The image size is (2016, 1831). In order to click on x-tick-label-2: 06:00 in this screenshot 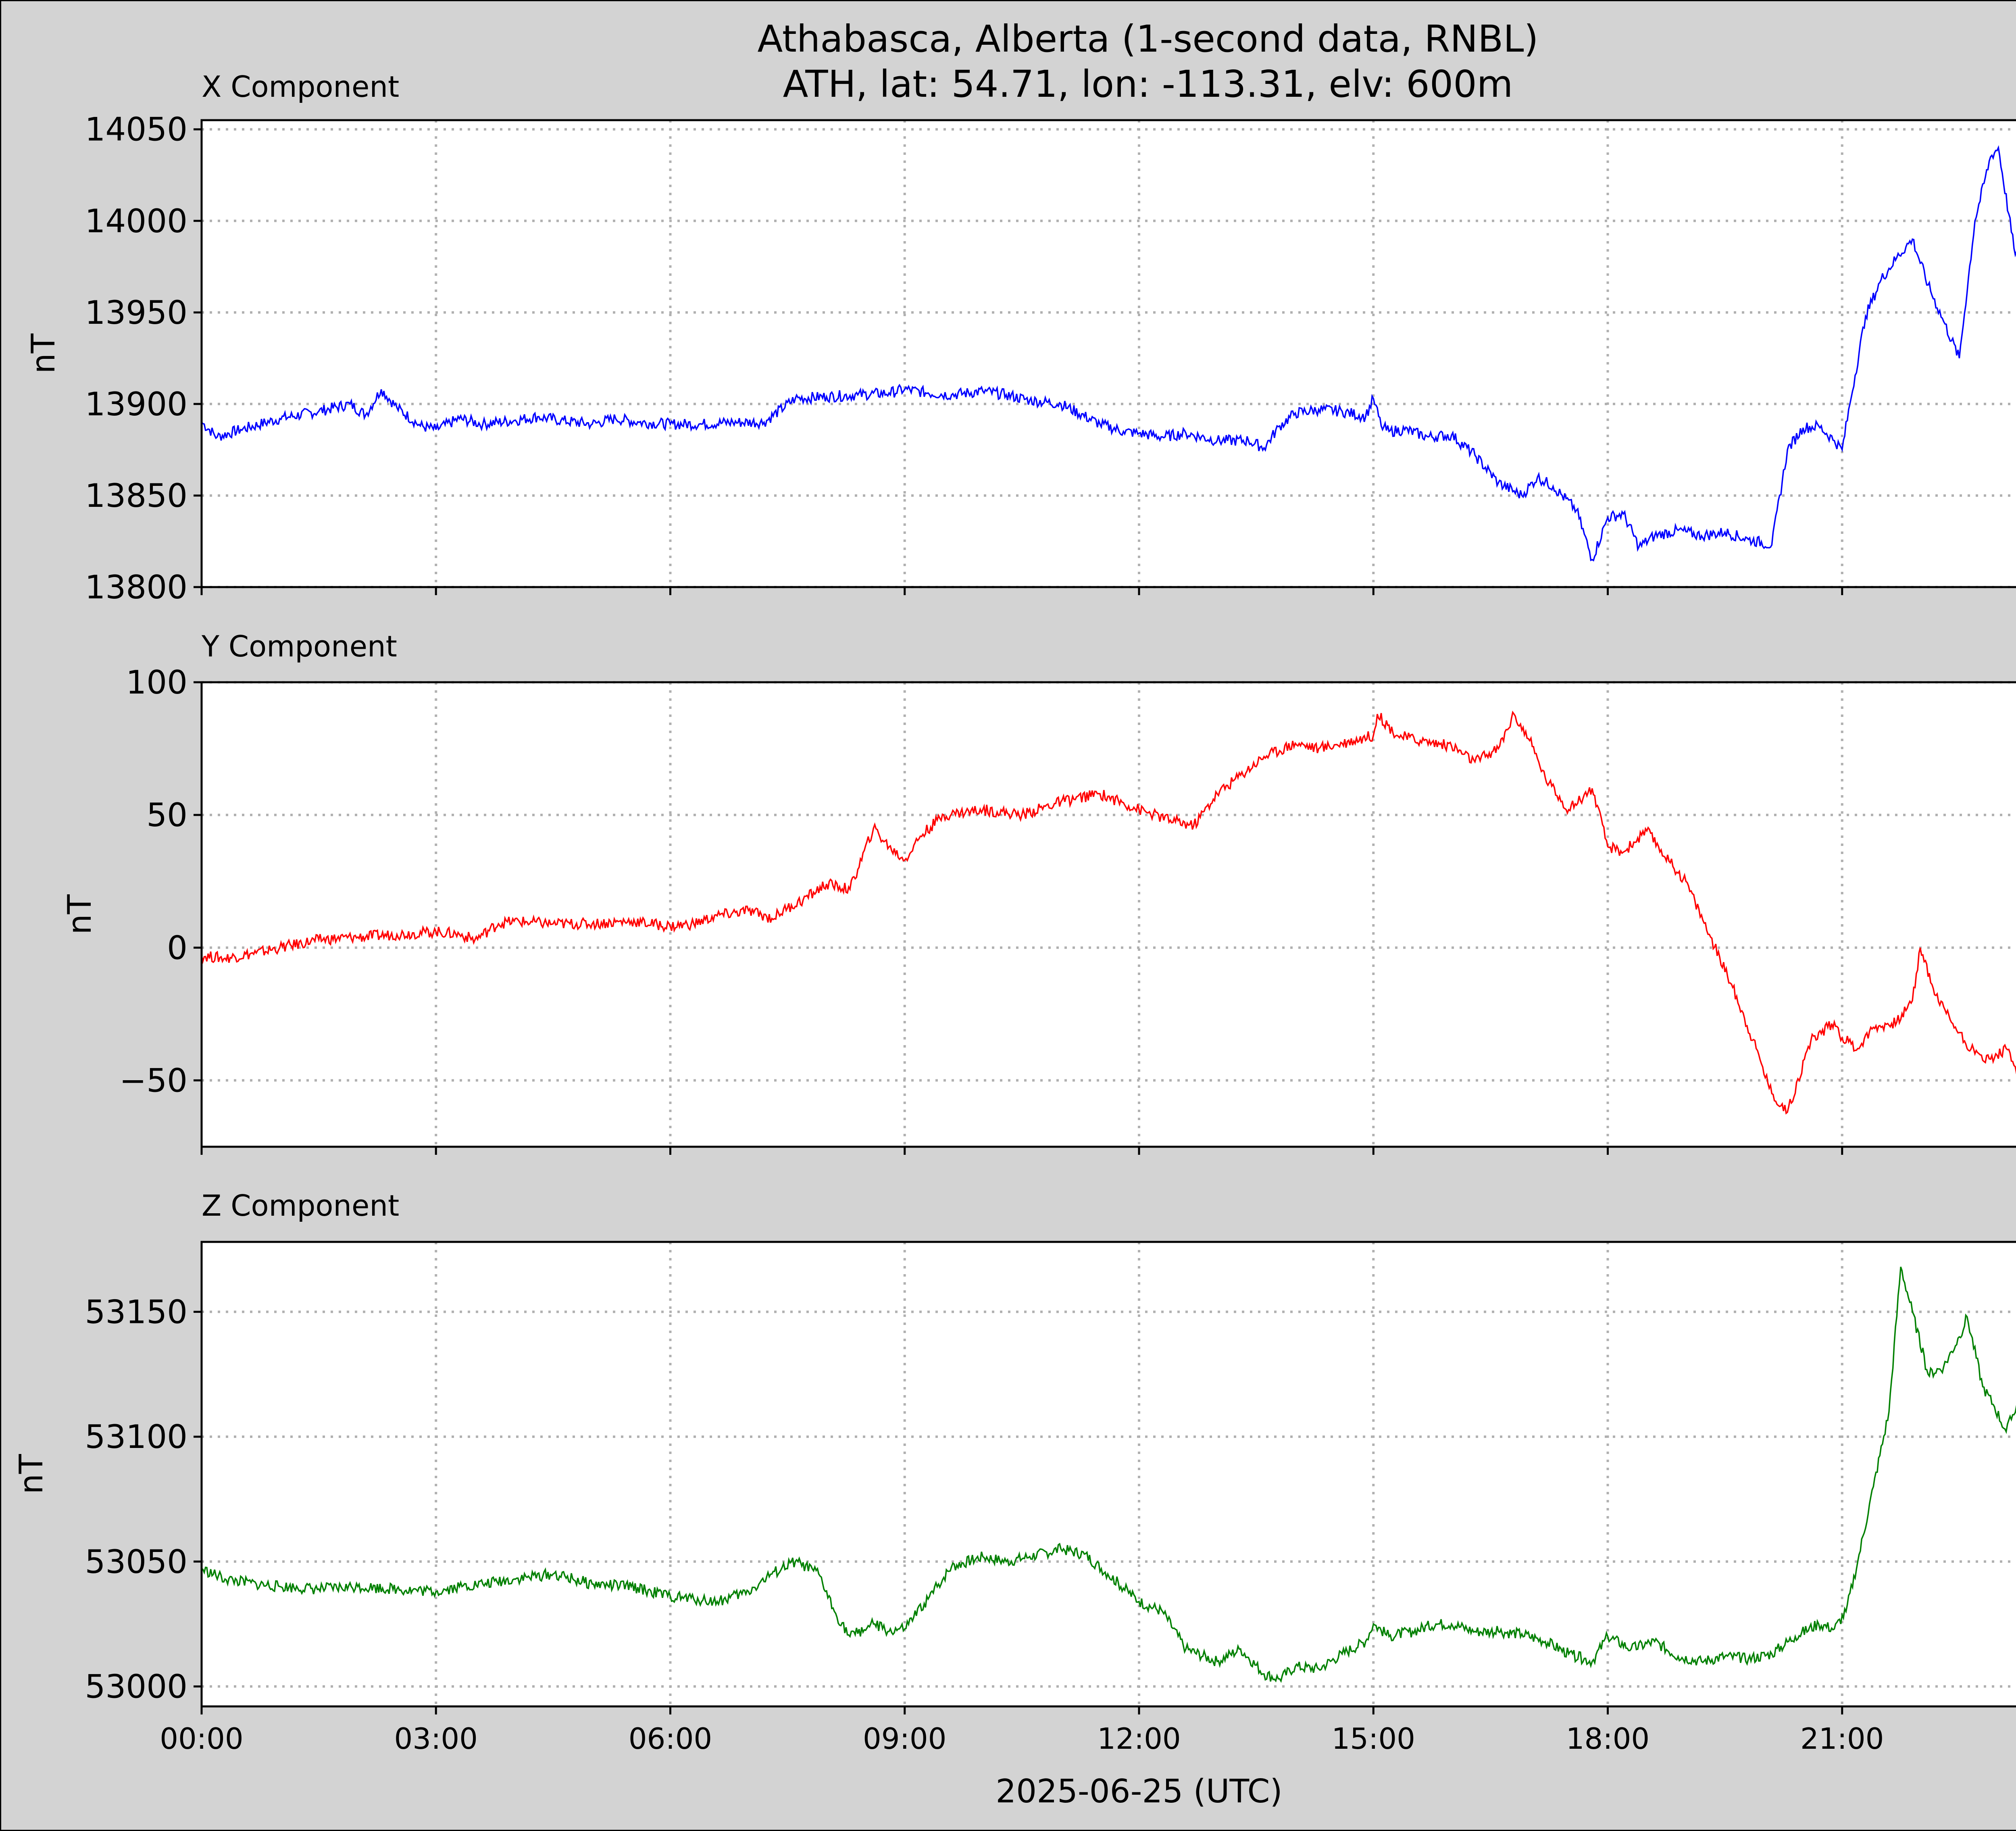, I will do `click(670, 1739)`.